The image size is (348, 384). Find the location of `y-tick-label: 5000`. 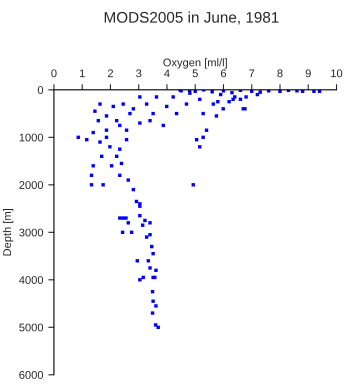

y-tick-label: 5000 is located at coordinates (31, 328).